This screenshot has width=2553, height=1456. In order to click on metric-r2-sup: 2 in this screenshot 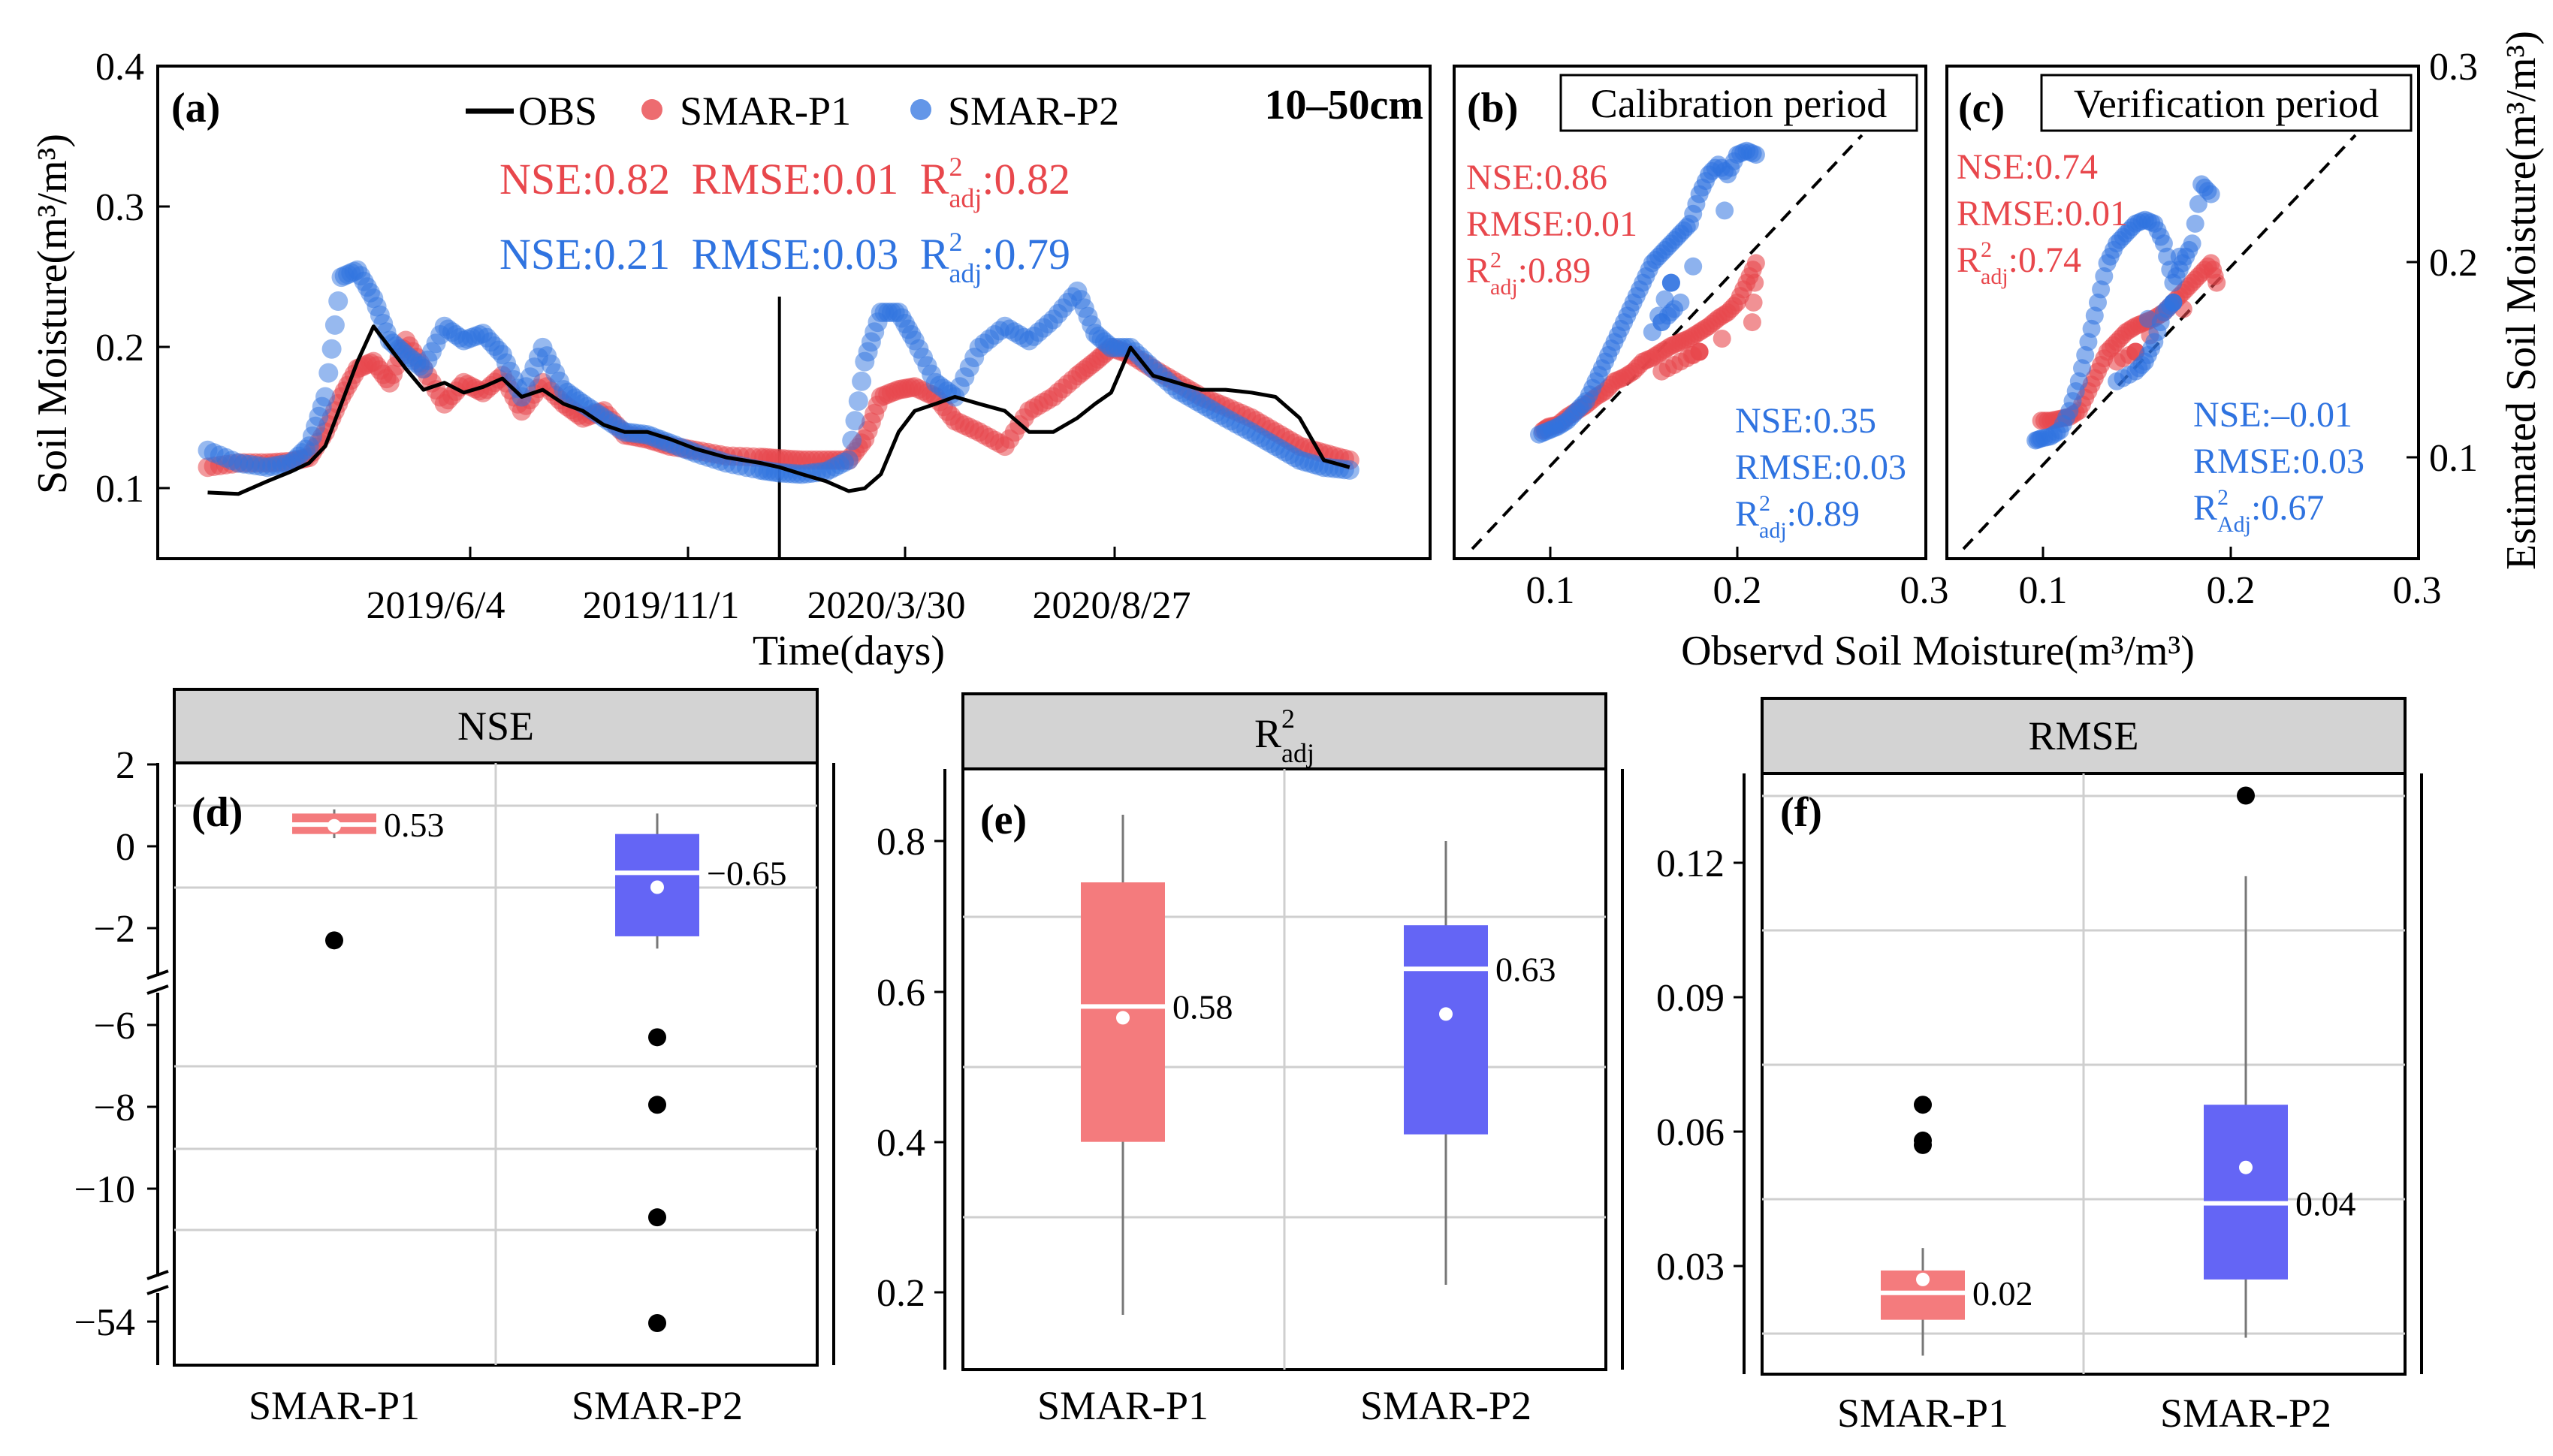, I will do `click(955, 242)`.